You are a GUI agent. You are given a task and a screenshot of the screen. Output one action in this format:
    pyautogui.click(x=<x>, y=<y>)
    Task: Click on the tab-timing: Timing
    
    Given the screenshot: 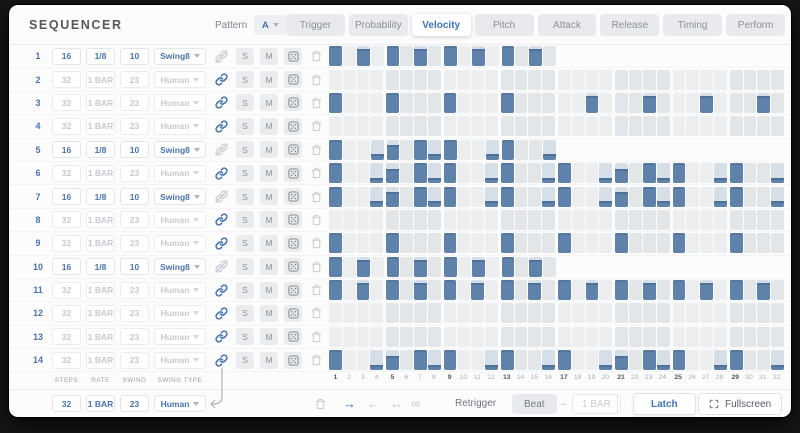 What is the action you would take?
    pyautogui.click(x=693, y=25)
    